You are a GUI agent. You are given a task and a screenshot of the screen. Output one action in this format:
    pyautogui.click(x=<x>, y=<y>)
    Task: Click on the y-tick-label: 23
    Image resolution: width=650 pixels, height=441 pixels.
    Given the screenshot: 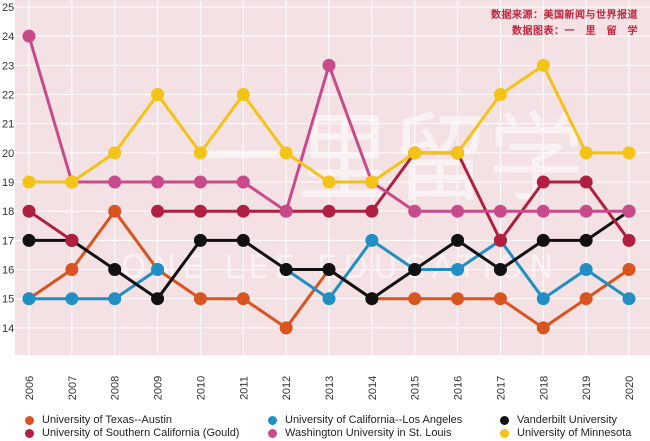 What is the action you would take?
    pyautogui.click(x=8, y=66)
    